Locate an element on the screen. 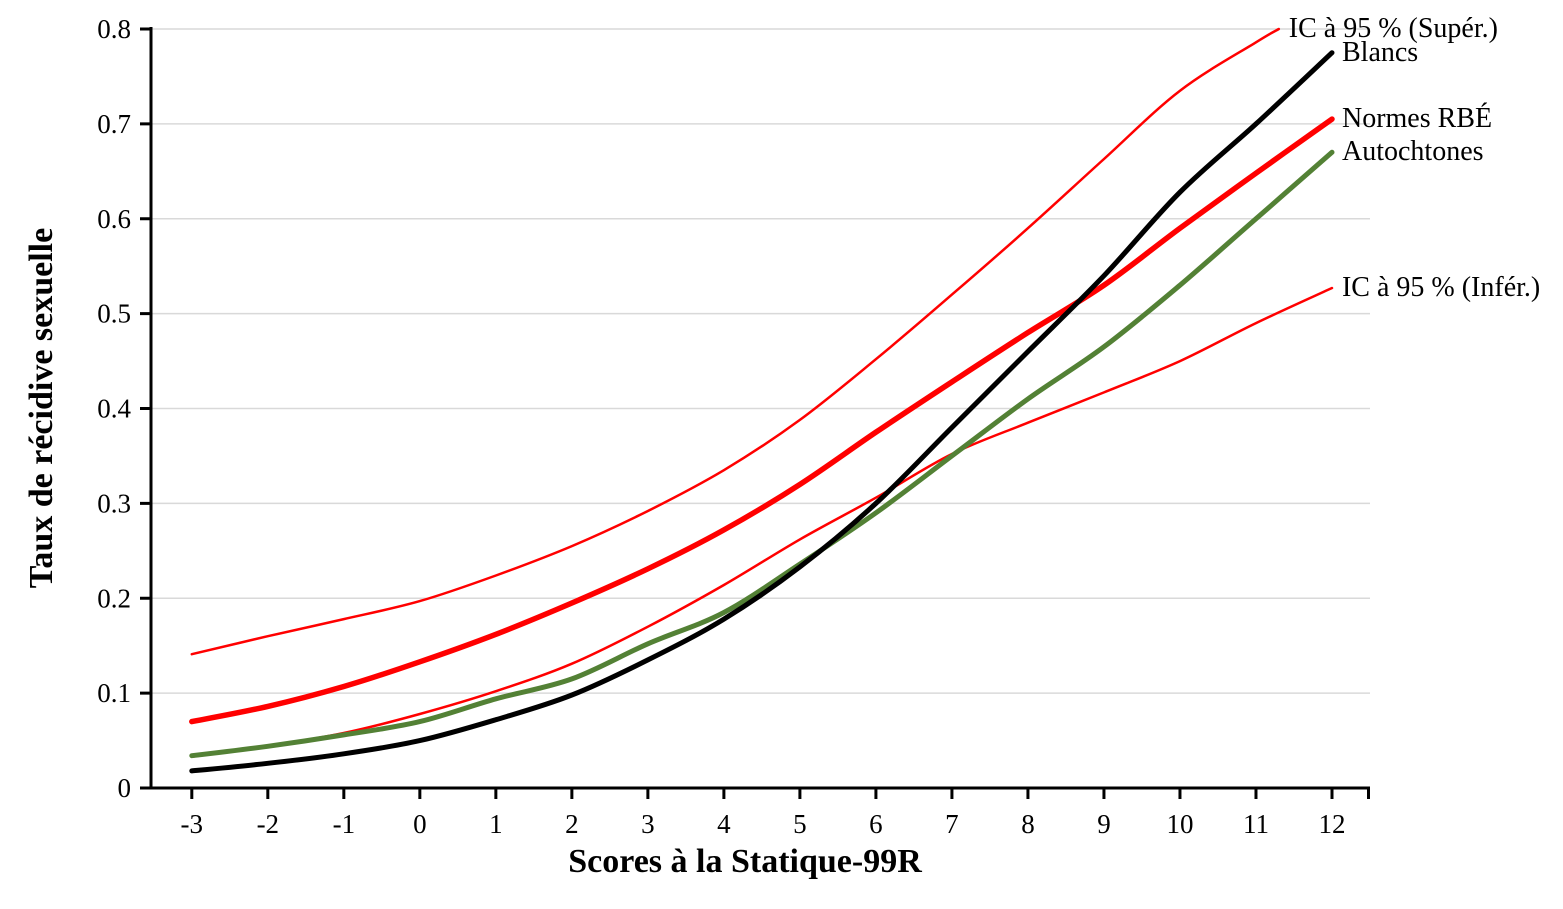  y-tick-label: 0.3 is located at coordinates (114, 503).